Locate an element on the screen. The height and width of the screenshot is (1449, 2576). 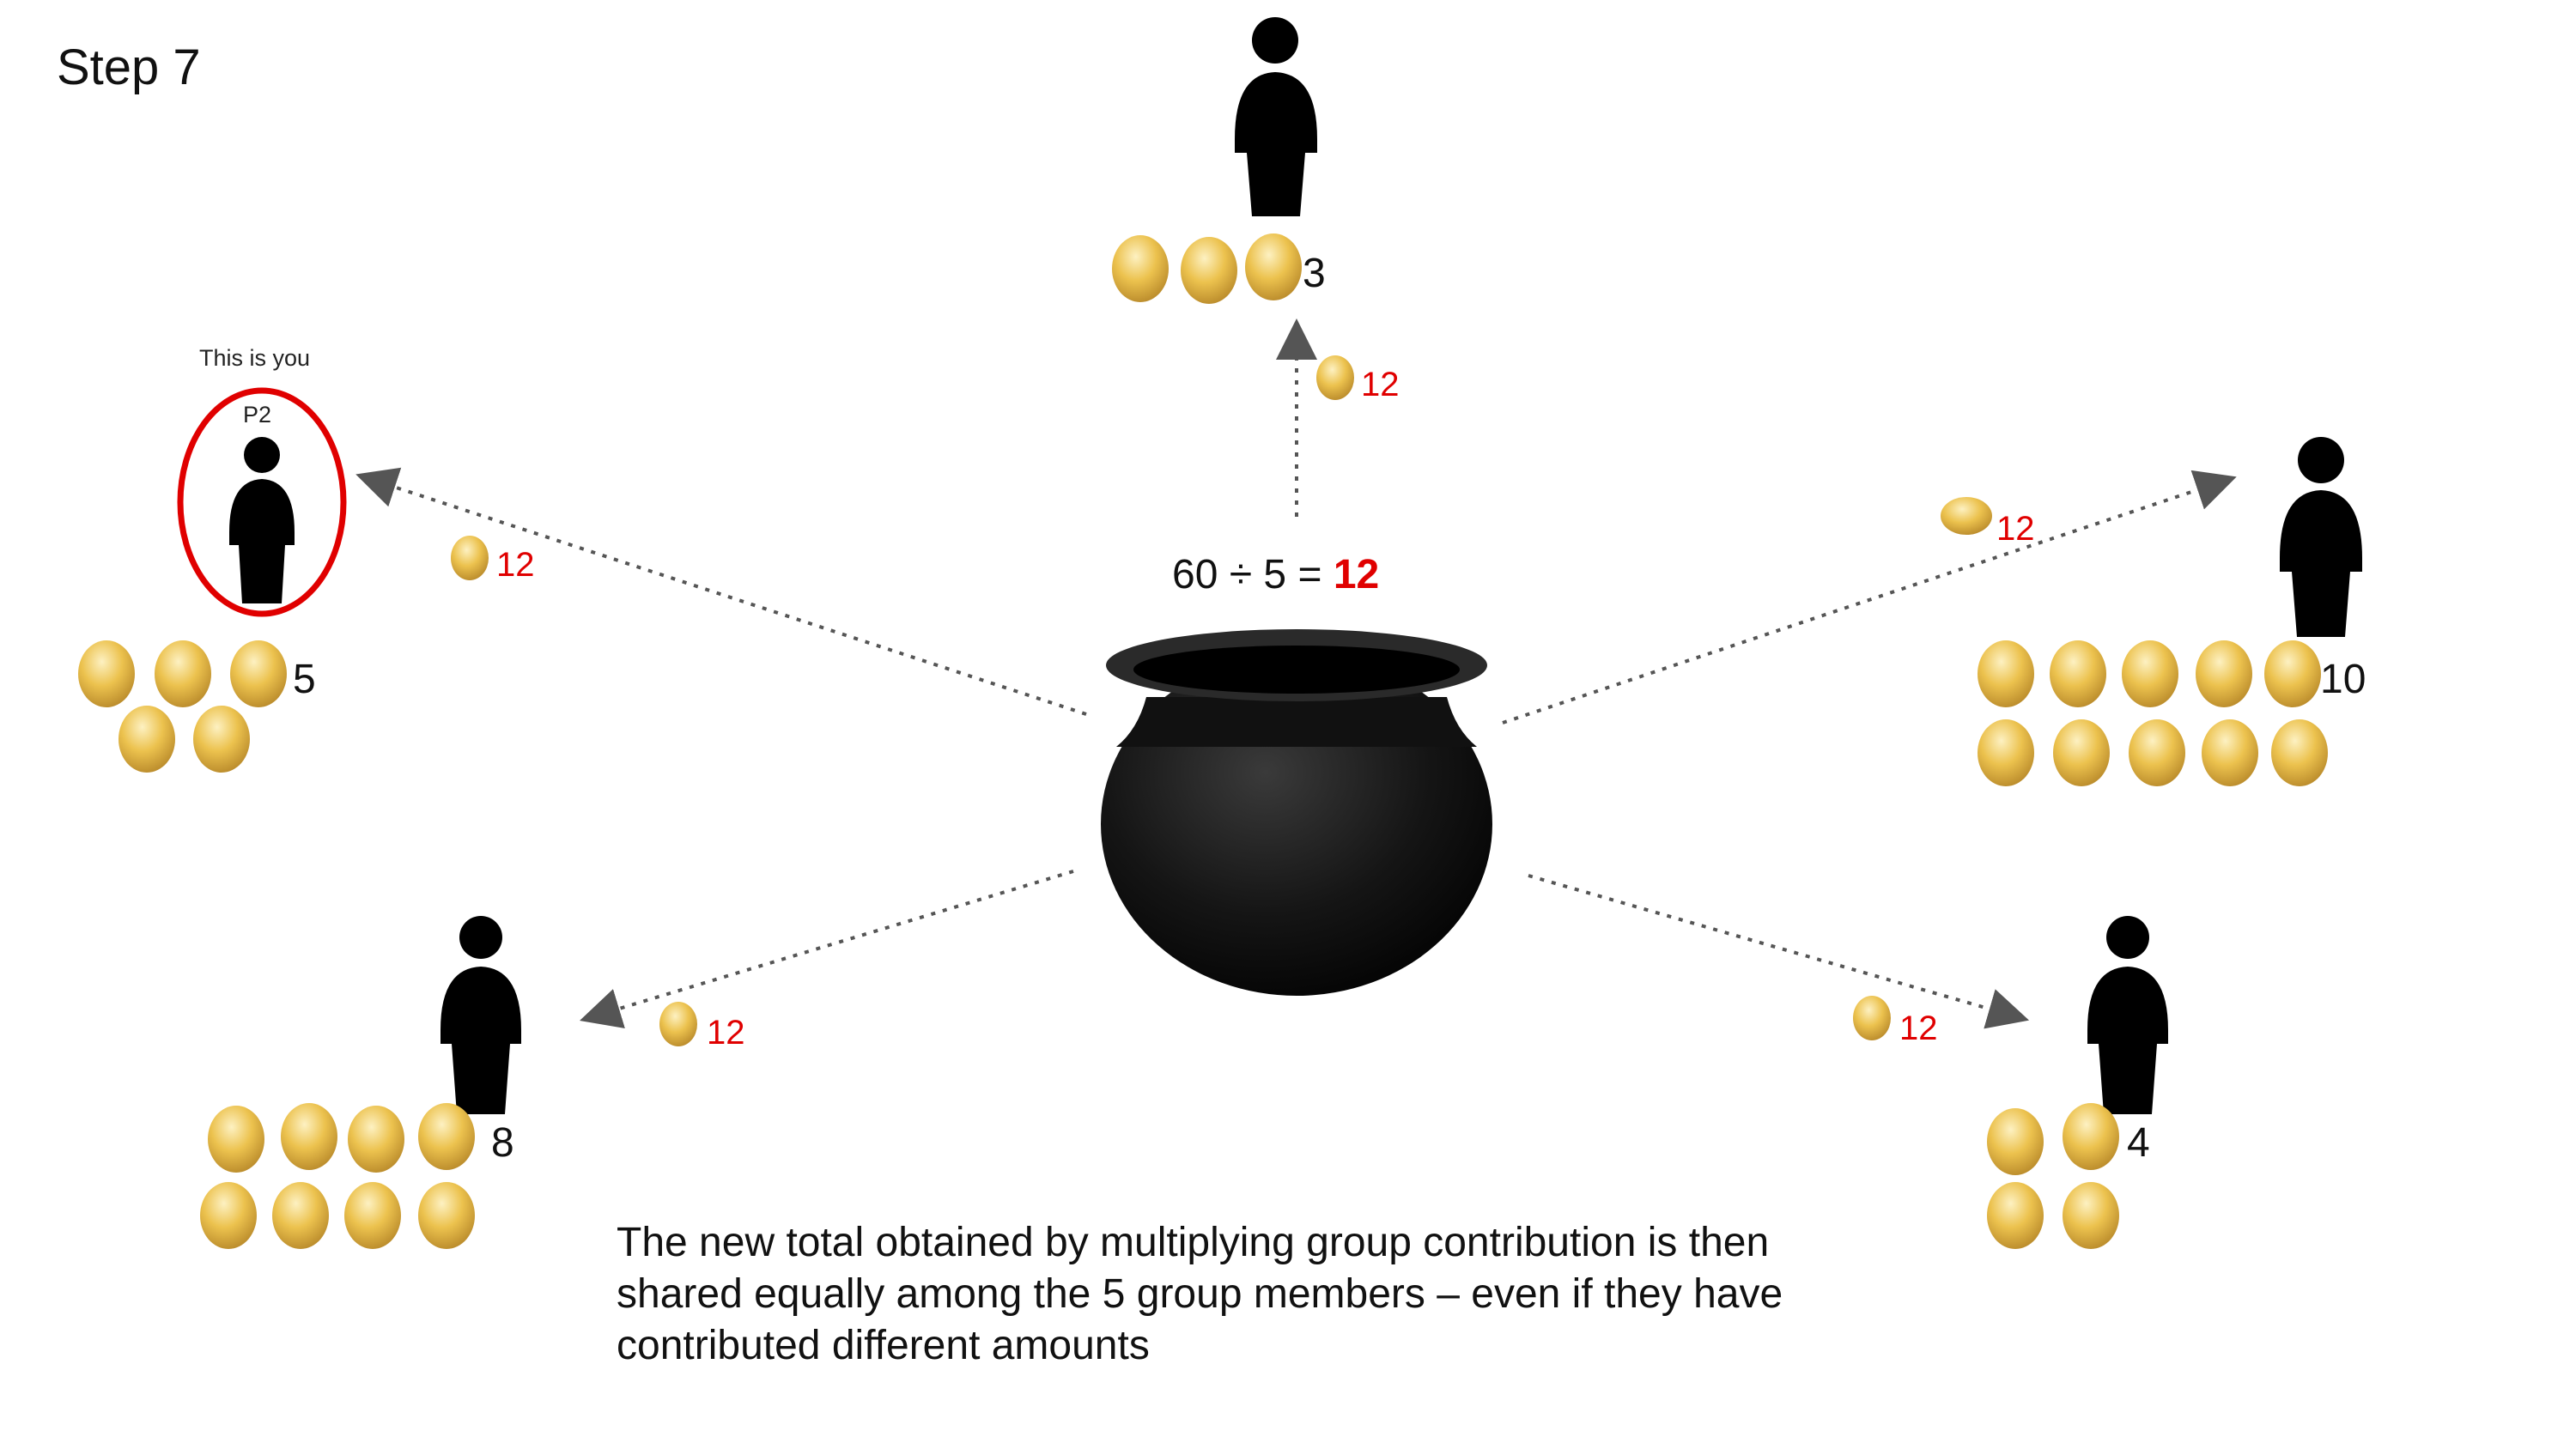
coin-count-bottom-left-player: 8 is located at coordinates (503, 1143).